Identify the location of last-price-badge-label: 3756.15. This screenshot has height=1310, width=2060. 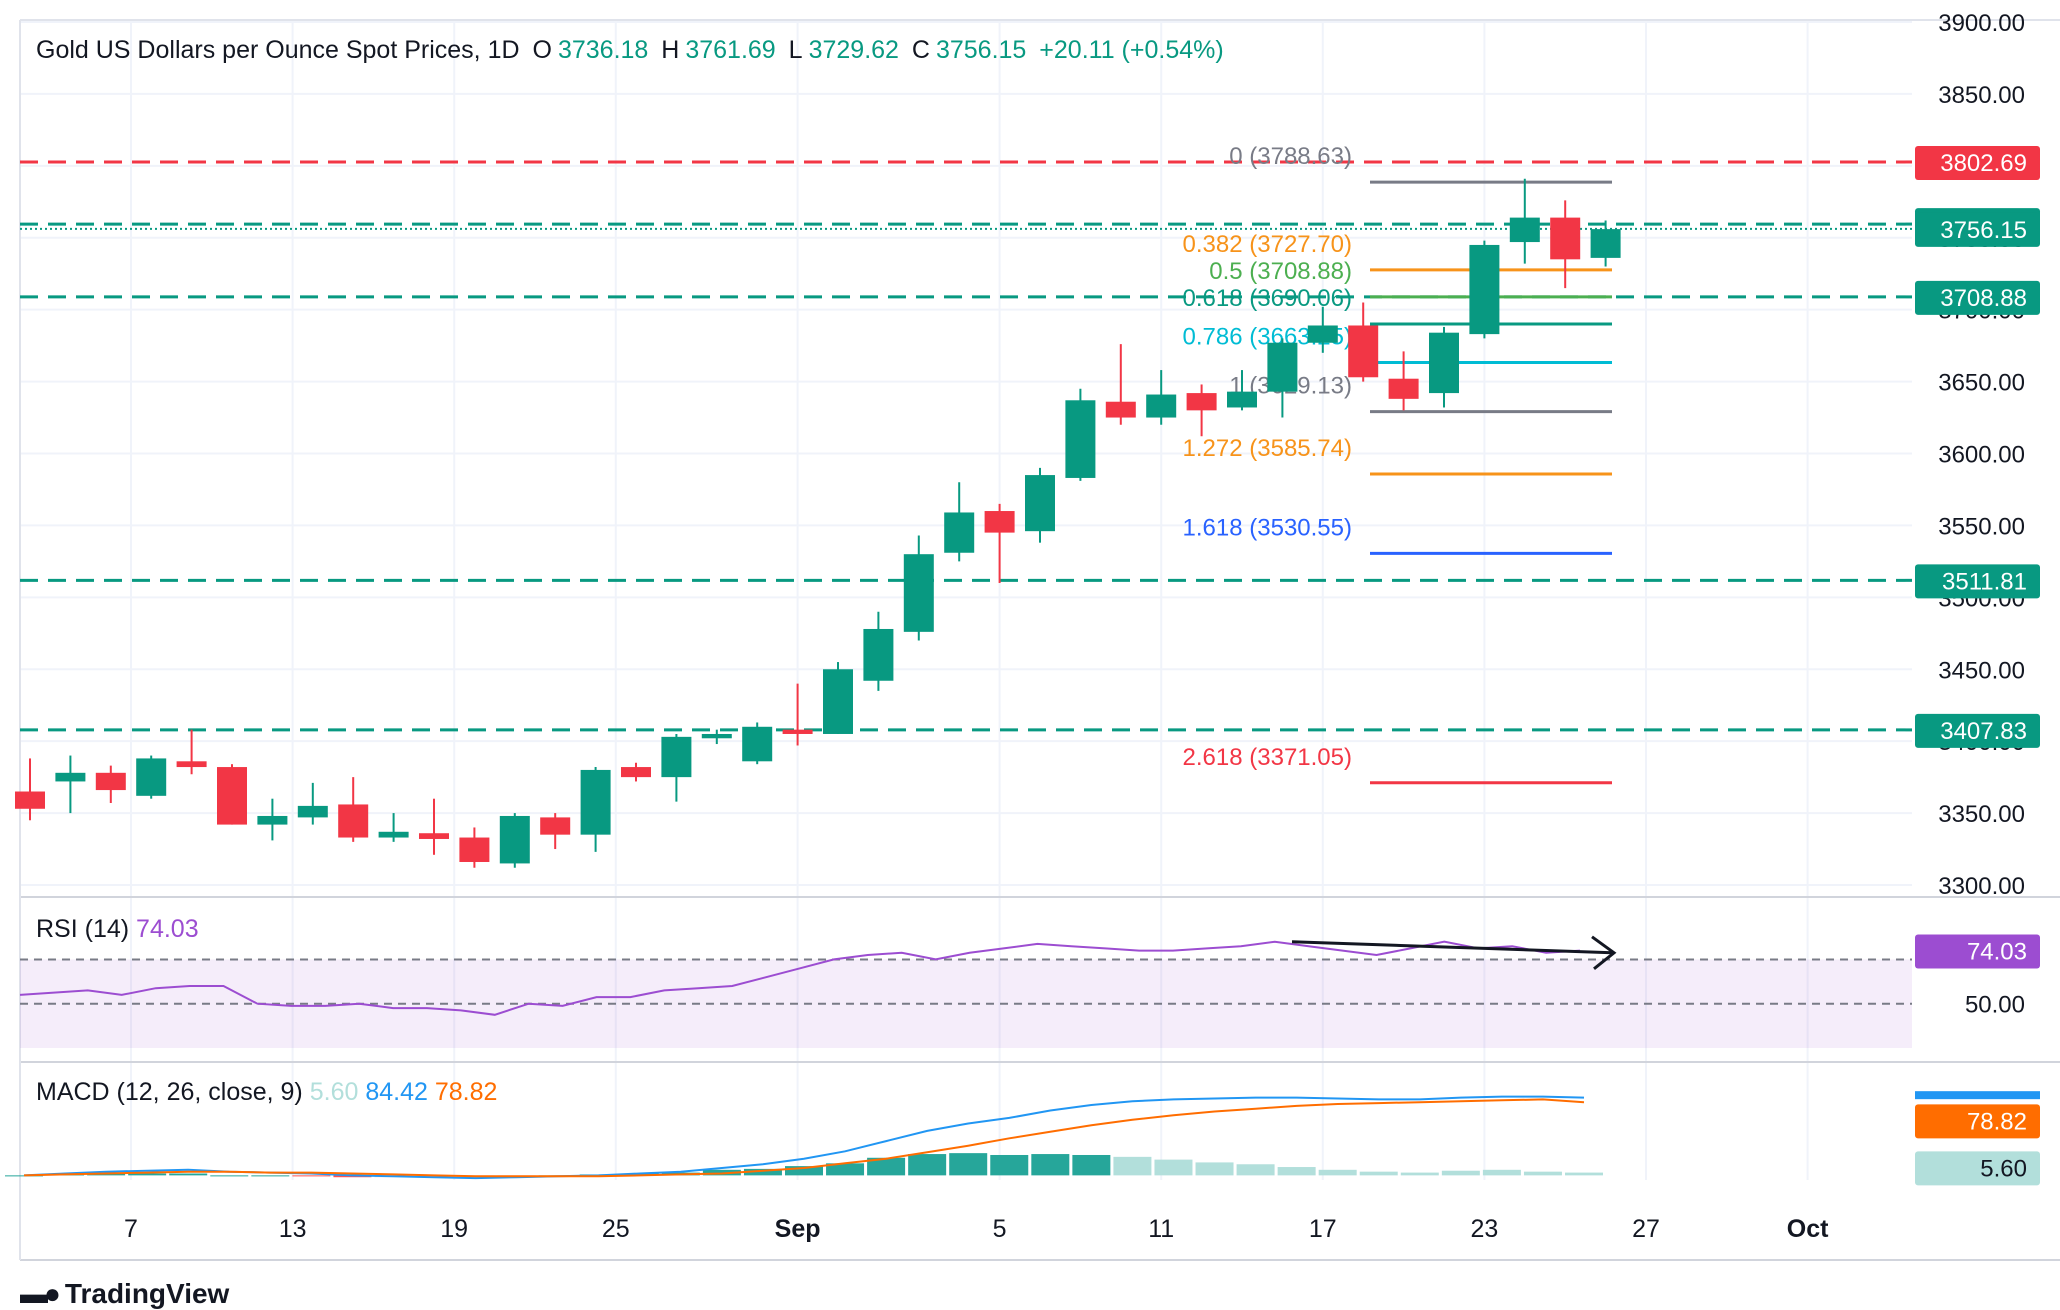
(1983, 230).